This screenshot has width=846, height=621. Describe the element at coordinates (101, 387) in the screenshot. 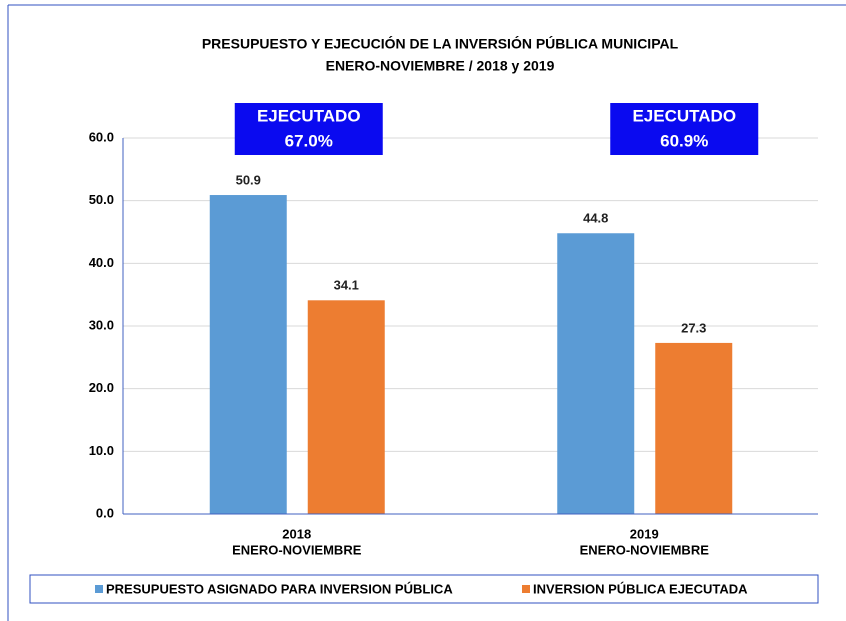

I see `y-tick-label: 20.0` at that location.